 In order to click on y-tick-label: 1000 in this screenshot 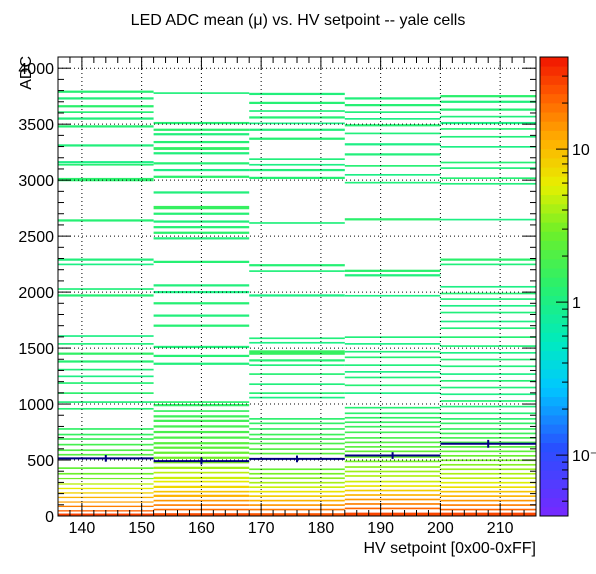, I will do `click(36, 405)`.